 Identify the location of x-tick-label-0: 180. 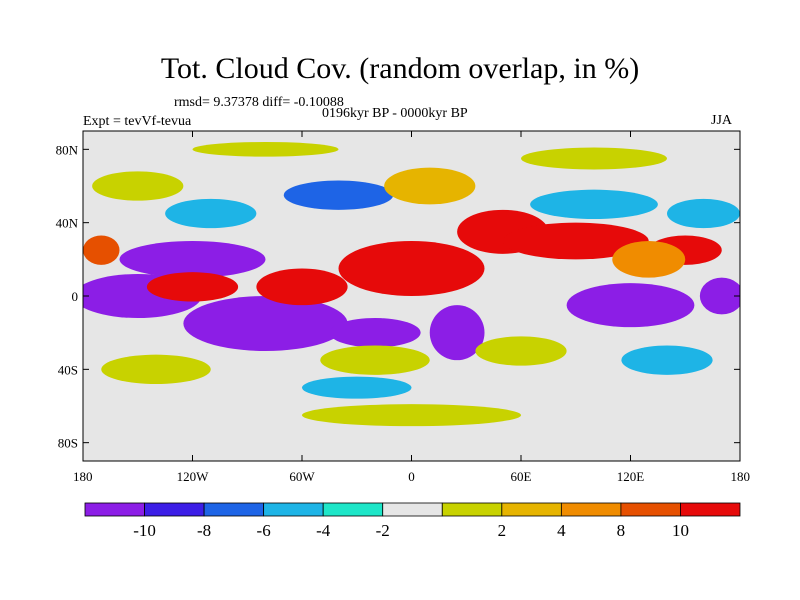
(83, 476).